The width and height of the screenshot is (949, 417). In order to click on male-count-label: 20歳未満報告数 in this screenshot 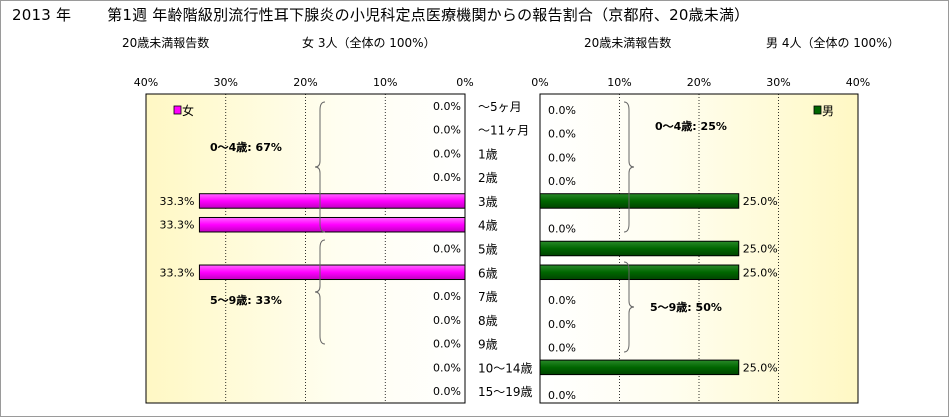, I will do `click(628, 43)`.